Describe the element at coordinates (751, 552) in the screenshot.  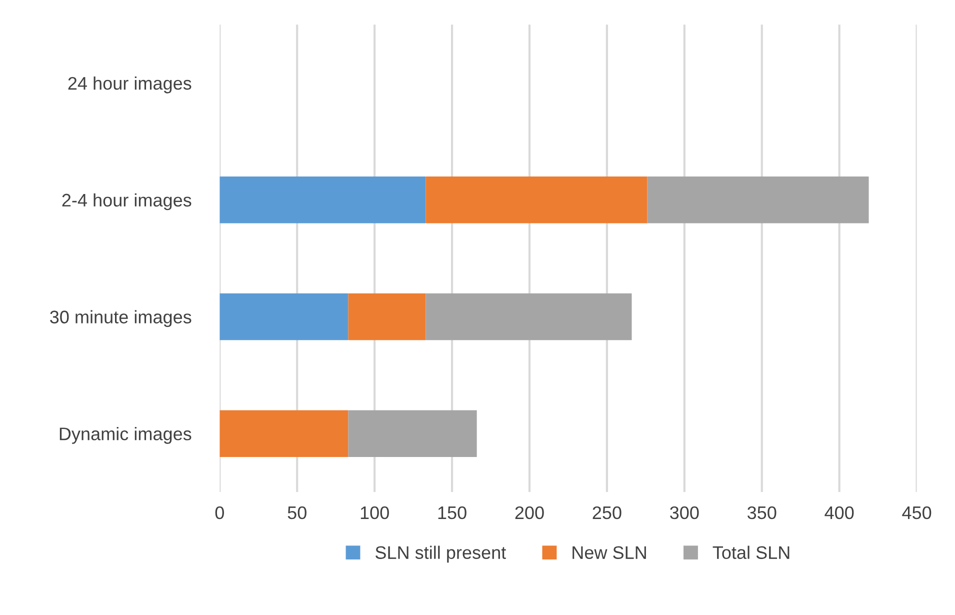
I see `legend-label: Total SLN` at that location.